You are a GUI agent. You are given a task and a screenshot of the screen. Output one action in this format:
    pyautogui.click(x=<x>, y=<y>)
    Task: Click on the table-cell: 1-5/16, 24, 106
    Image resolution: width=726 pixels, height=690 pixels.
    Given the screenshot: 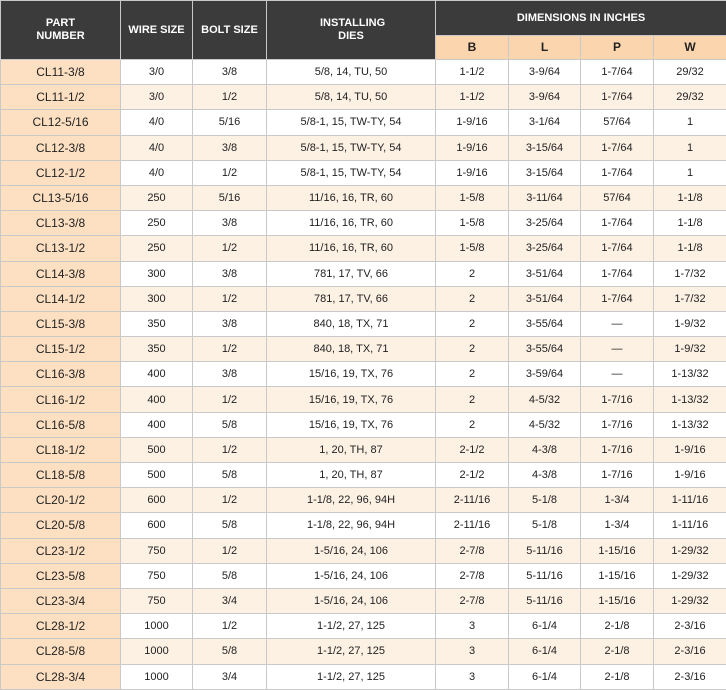 What is the action you would take?
    pyautogui.click(x=351, y=550)
    